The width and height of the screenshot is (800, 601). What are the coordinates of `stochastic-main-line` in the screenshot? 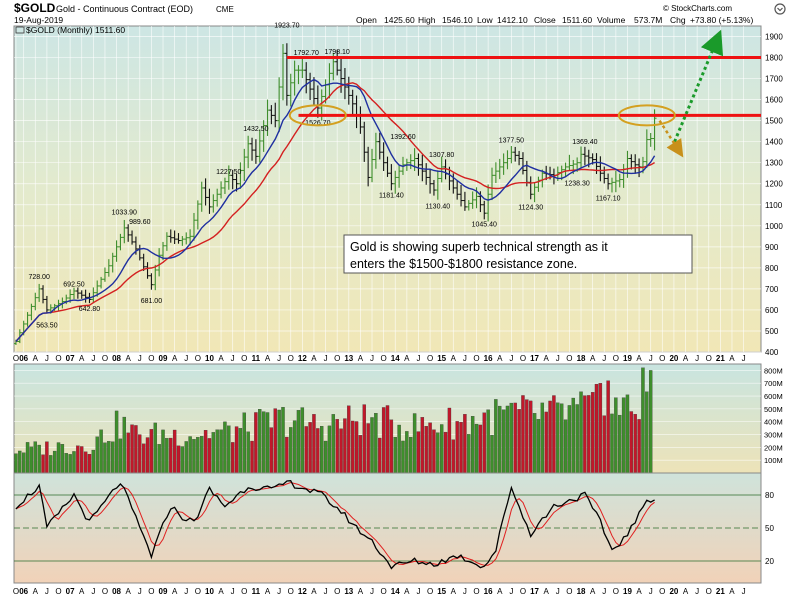 It's located at (335, 525).